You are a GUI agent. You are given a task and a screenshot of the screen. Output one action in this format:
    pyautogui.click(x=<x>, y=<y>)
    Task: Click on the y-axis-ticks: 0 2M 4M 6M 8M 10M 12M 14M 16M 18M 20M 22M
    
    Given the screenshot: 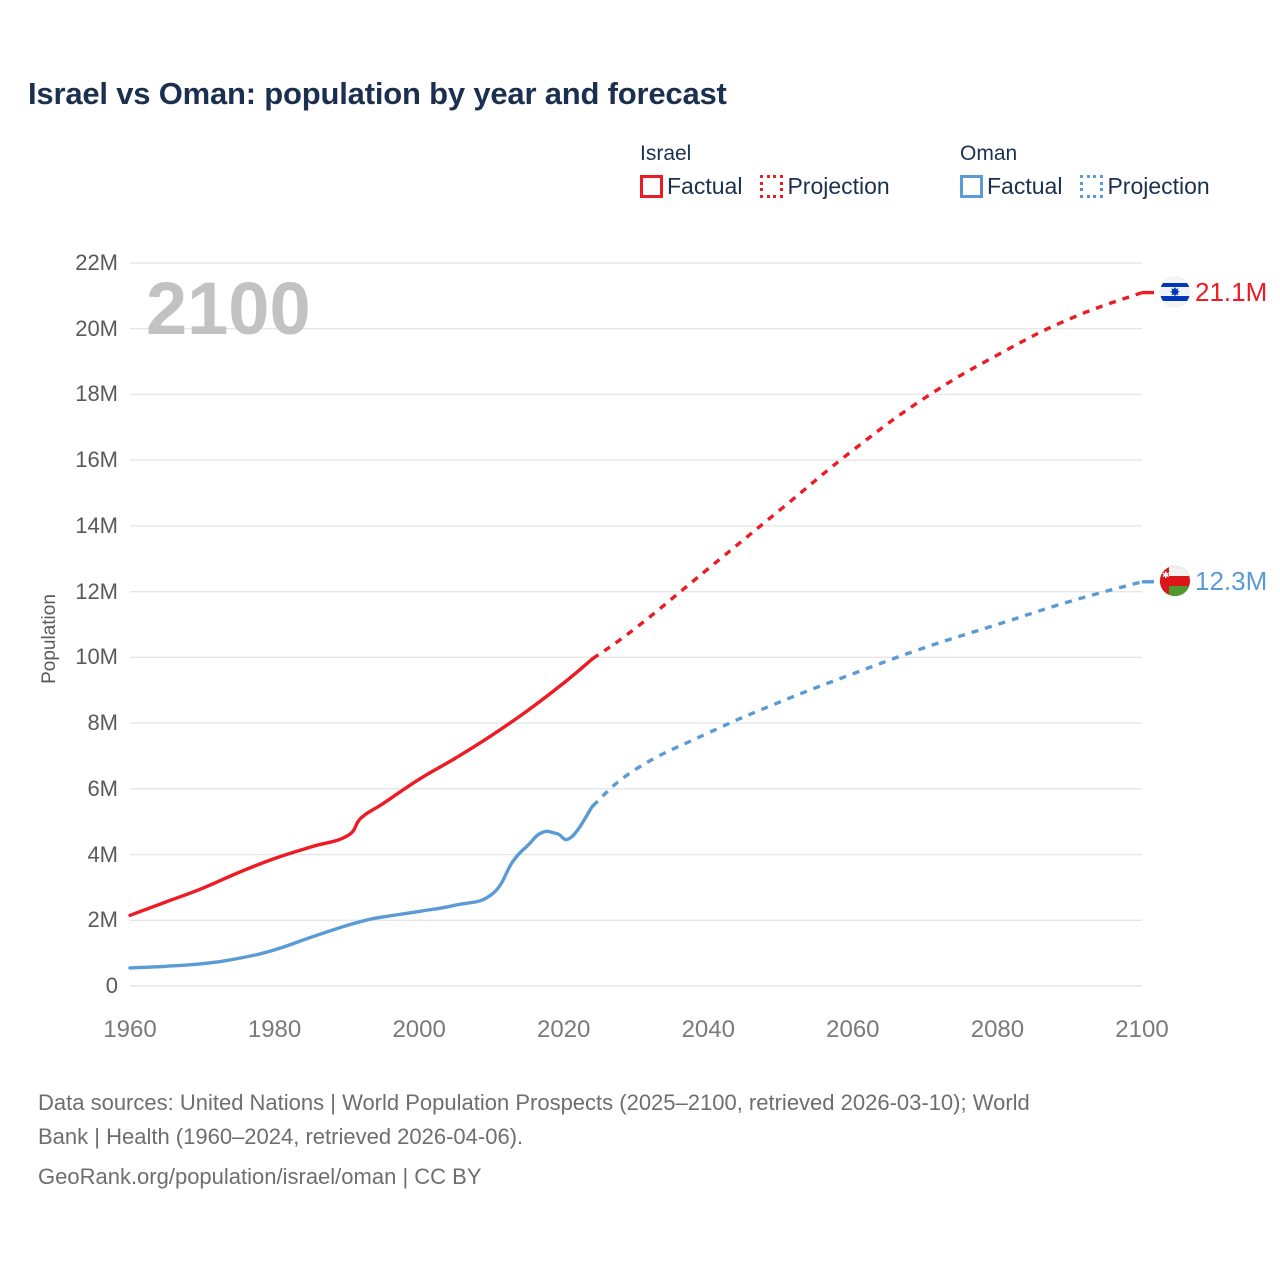 What is the action you would take?
    pyautogui.click(x=78, y=640)
    